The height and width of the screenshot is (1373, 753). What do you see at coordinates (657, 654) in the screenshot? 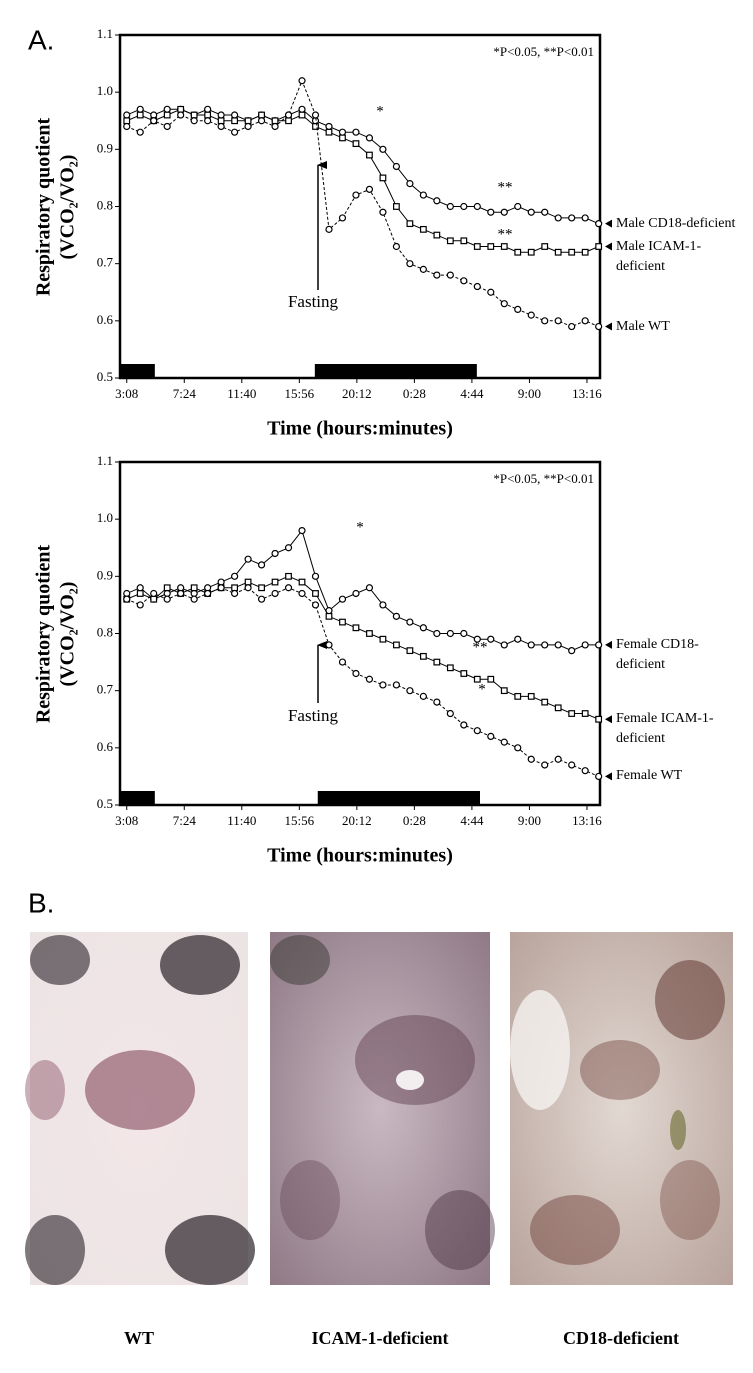
I see `series-label: Female CD18-deficient` at bounding box center [657, 654].